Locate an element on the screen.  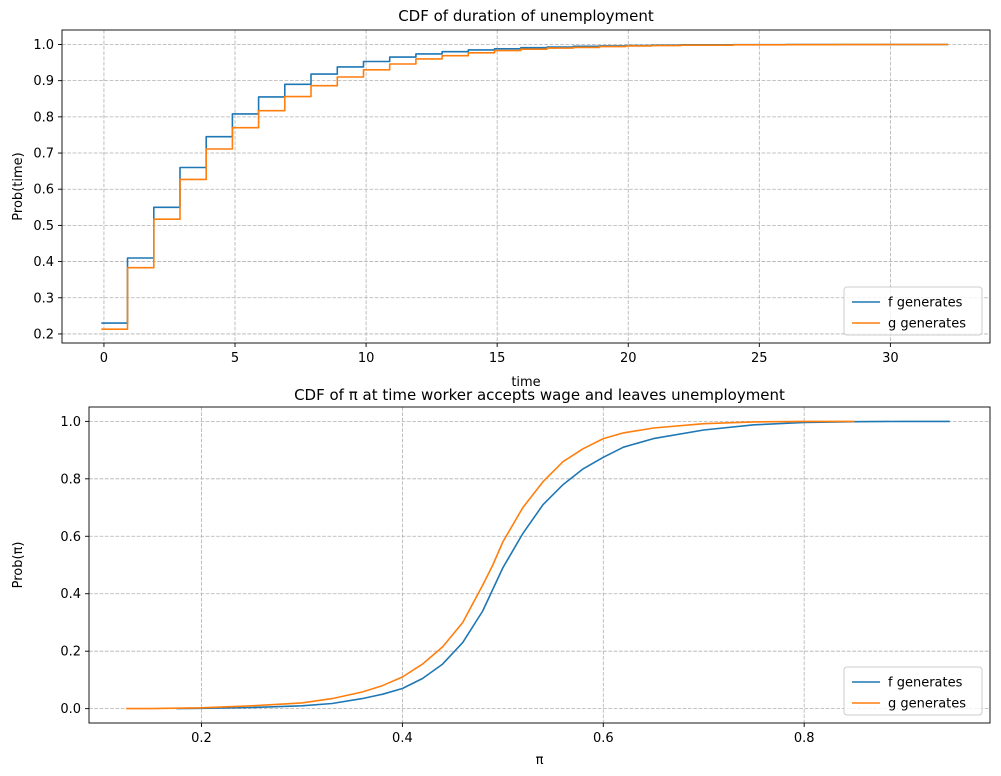
x-axis-label: π is located at coordinates (540, 760).